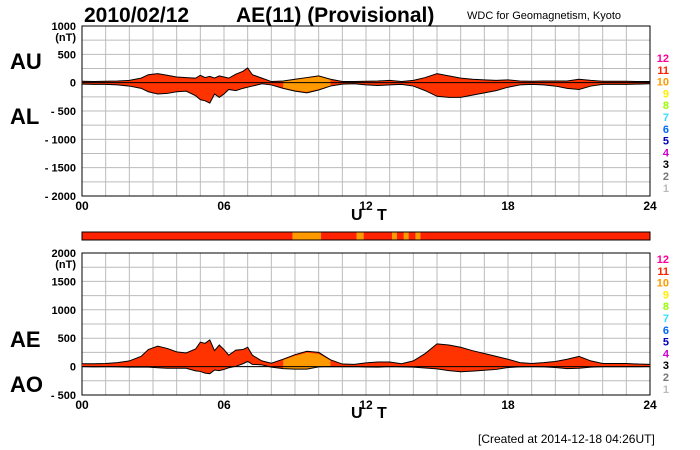 The width and height of the screenshot is (700, 450). What do you see at coordinates (666, 319) in the screenshot?
I see `bottom-station-legend-item: 7` at bounding box center [666, 319].